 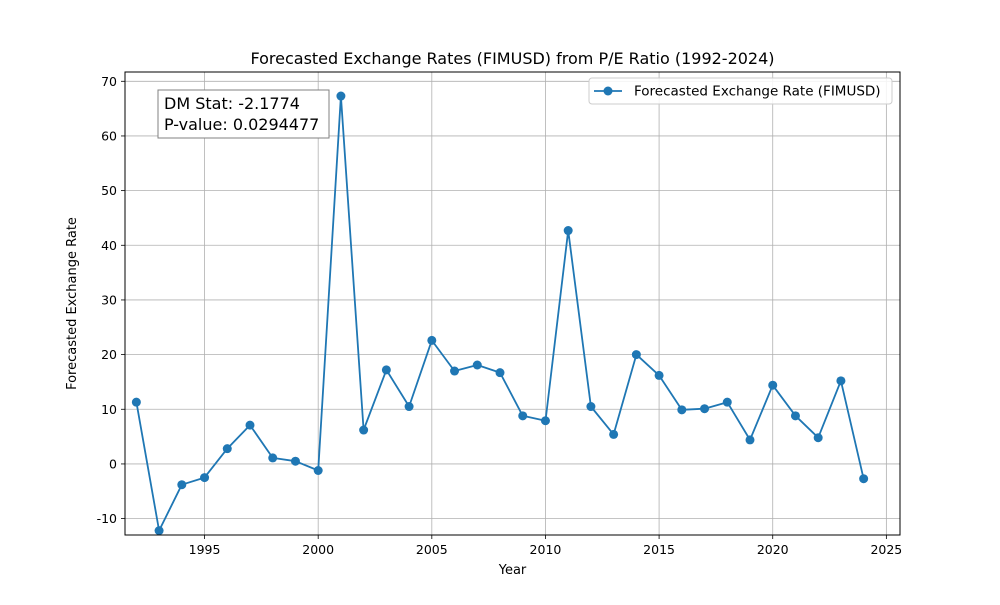 I want to click on x-tick-label: 2025, so click(x=886, y=549).